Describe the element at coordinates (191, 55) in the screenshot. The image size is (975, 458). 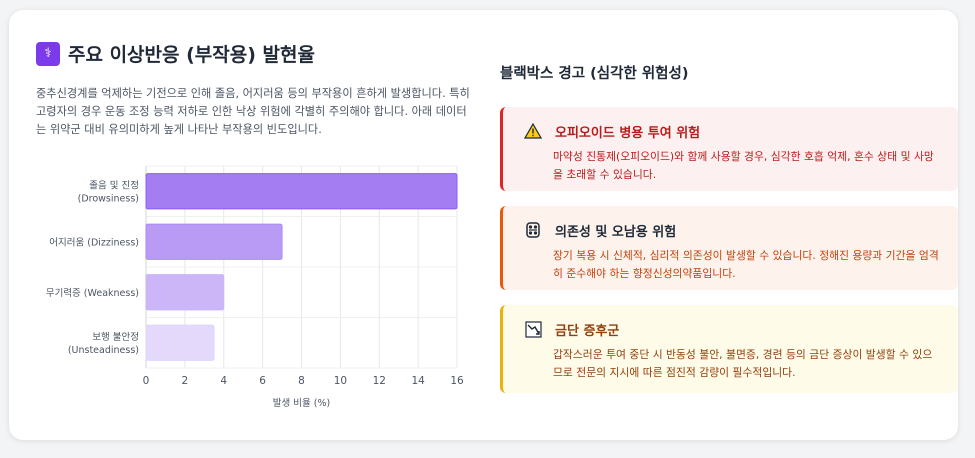
I see `section-title: 주요 이상반응 (부작용) 발현율` at that location.